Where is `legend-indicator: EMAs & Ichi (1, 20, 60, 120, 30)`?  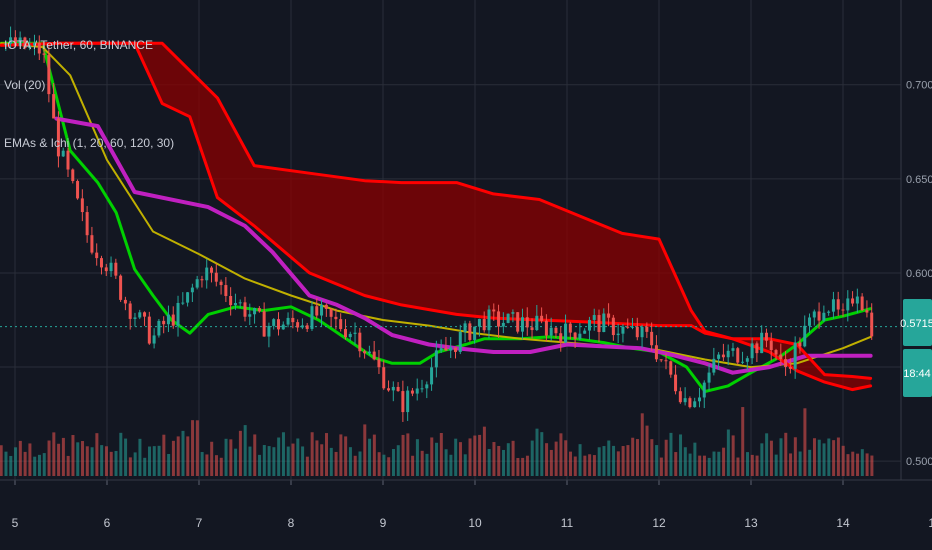
legend-indicator: EMAs & Ichi (1, 20, 60, 120, 30) is located at coordinates (89, 143).